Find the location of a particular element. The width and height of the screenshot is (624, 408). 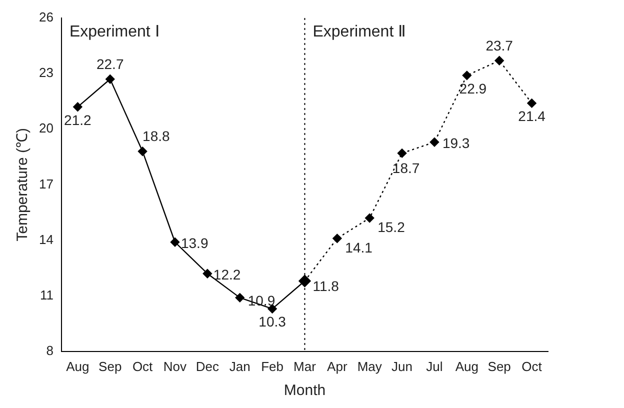

annotation: Experiment Ⅰ is located at coordinates (114, 31).